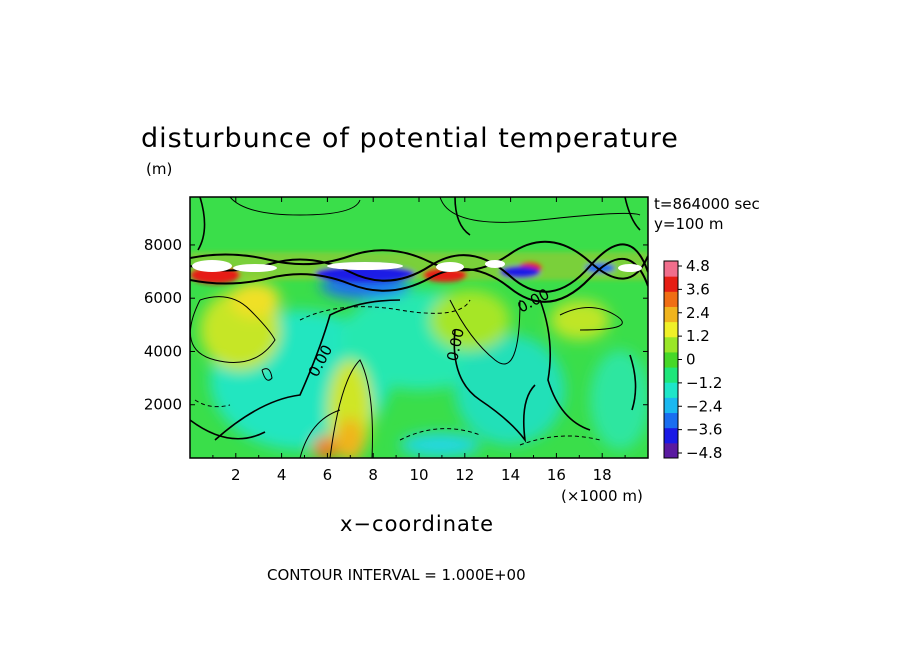 This screenshot has width=904, height=654. What do you see at coordinates (510, 475) in the screenshot?
I see `x-tick-label: 14` at bounding box center [510, 475].